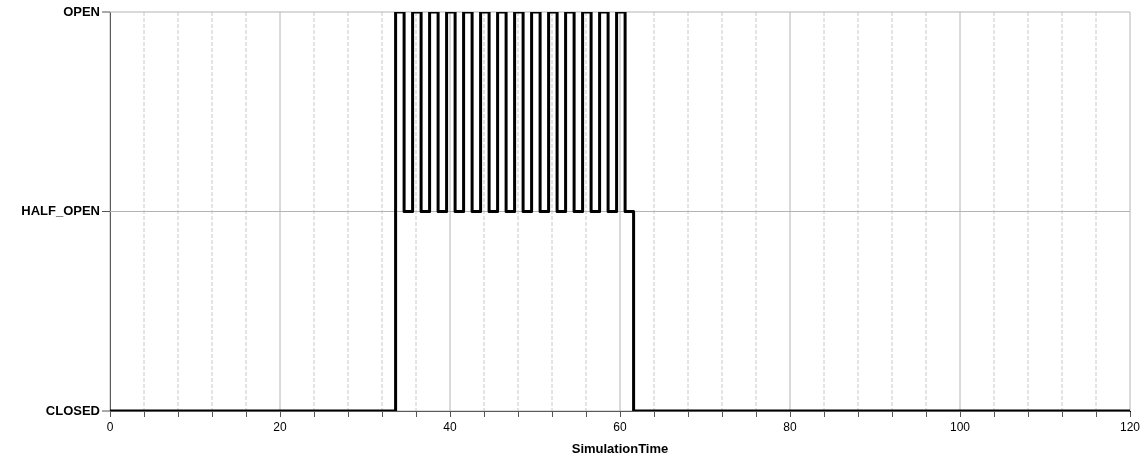  What do you see at coordinates (620, 426) in the screenshot?
I see `x-tick-label: 60` at bounding box center [620, 426].